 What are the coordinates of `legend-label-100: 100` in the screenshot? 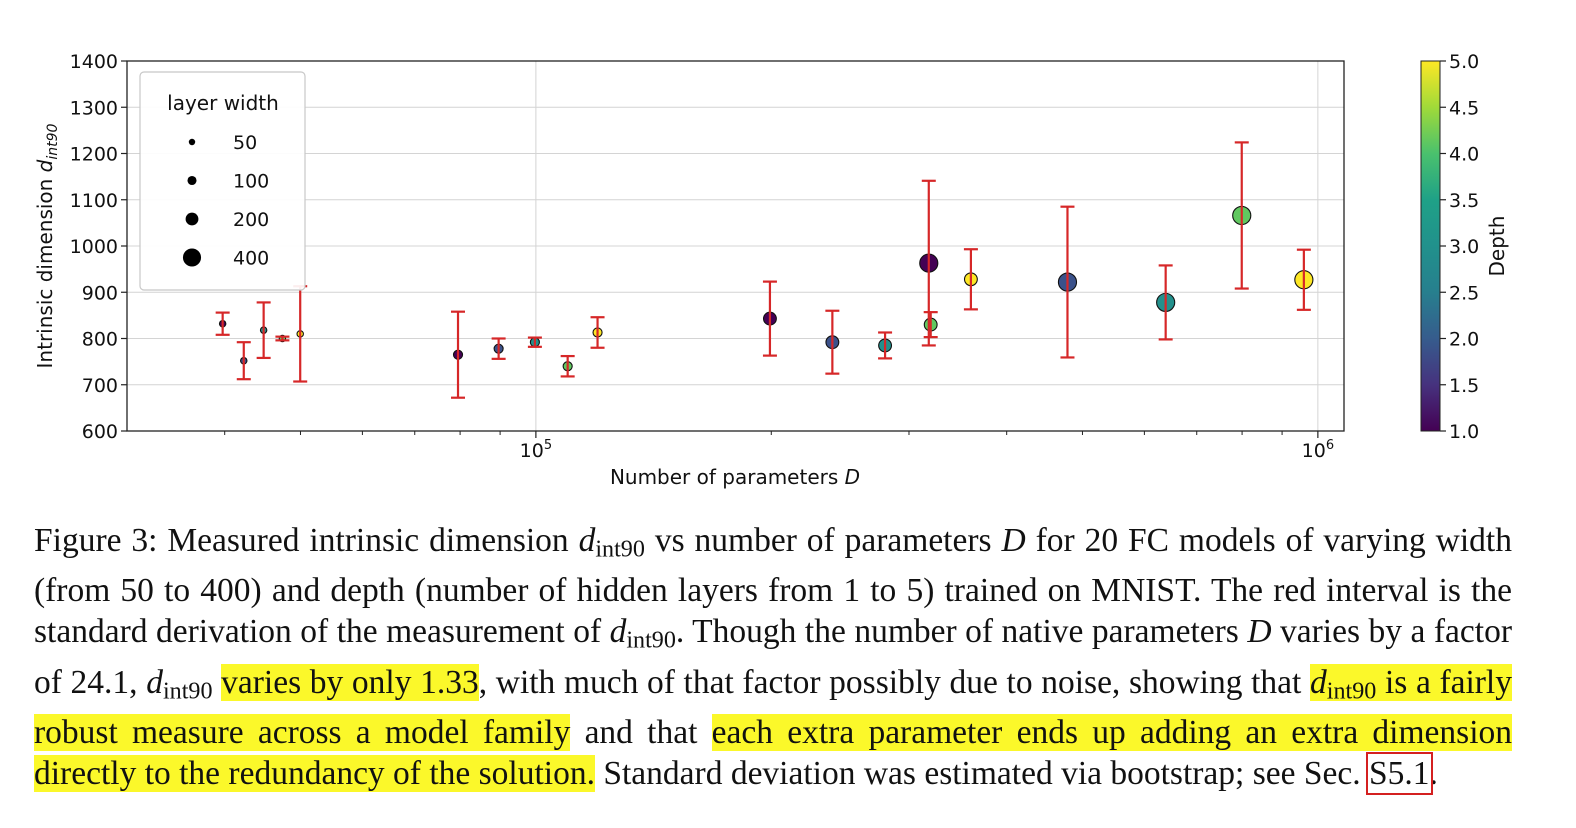 It's located at (251, 182).